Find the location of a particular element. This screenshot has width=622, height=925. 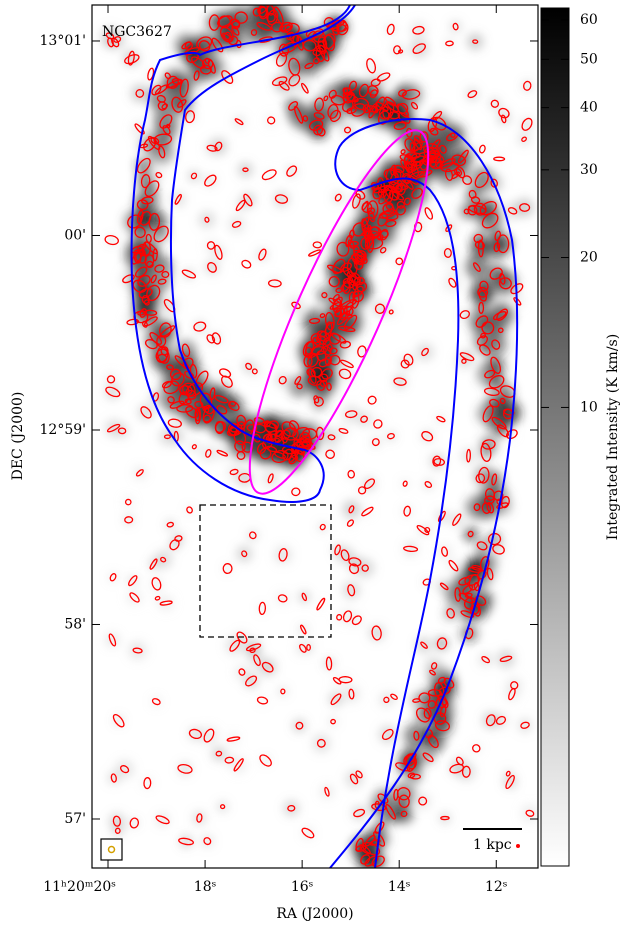

x-tick-label: 16ˢ is located at coordinates (302, 887).